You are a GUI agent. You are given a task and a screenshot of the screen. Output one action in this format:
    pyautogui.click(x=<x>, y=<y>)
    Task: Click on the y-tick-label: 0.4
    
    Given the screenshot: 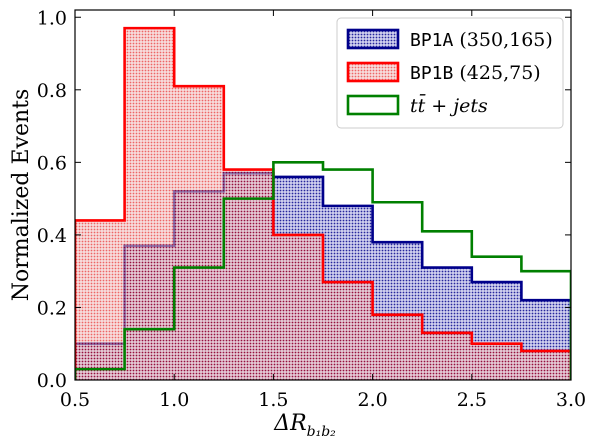 What is the action you would take?
    pyautogui.click(x=52, y=236)
    